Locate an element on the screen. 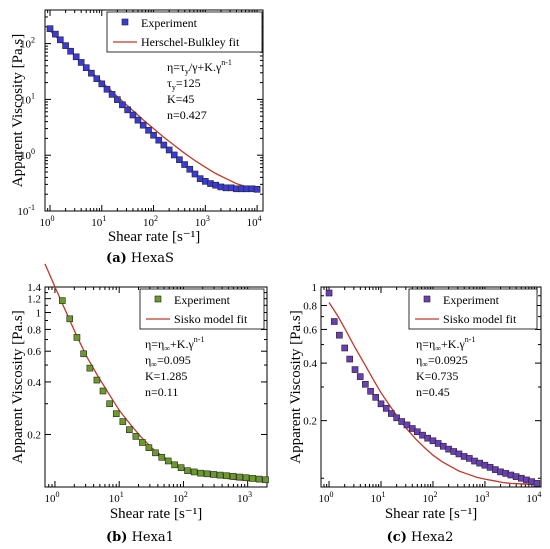  legend: Experiment Sisko model fit is located at coordinates (473, 309).